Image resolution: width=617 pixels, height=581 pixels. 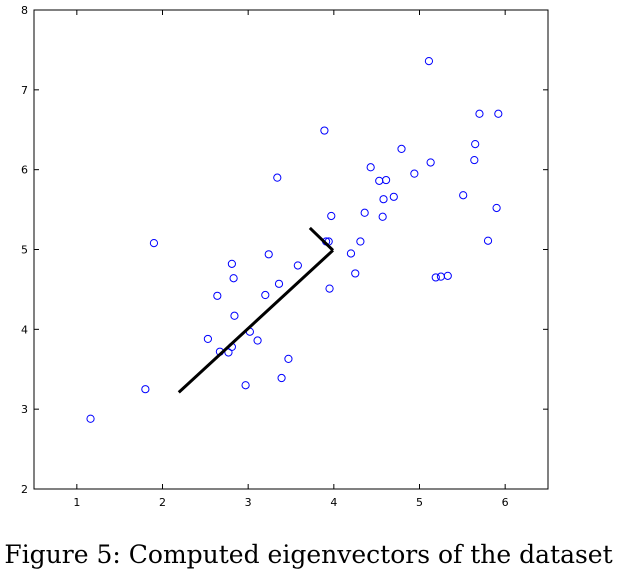 What do you see at coordinates (24, 329) in the screenshot?
I see `y-tick-label: 4` at bounding box center [24, 329].